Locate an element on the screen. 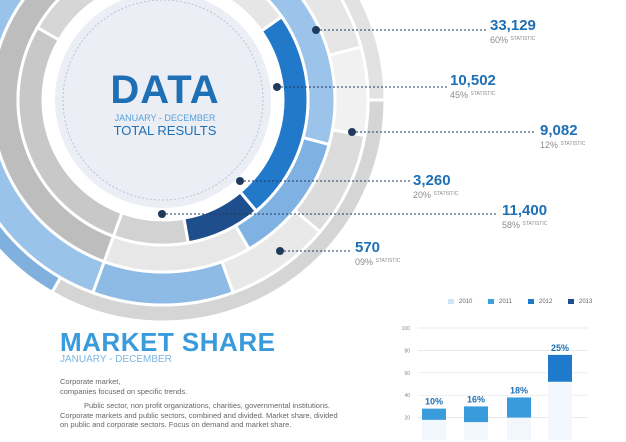 This screenshot has height=442, width=626. stat-percent: 58% STATISTIC is located at coordinates (525, 225).